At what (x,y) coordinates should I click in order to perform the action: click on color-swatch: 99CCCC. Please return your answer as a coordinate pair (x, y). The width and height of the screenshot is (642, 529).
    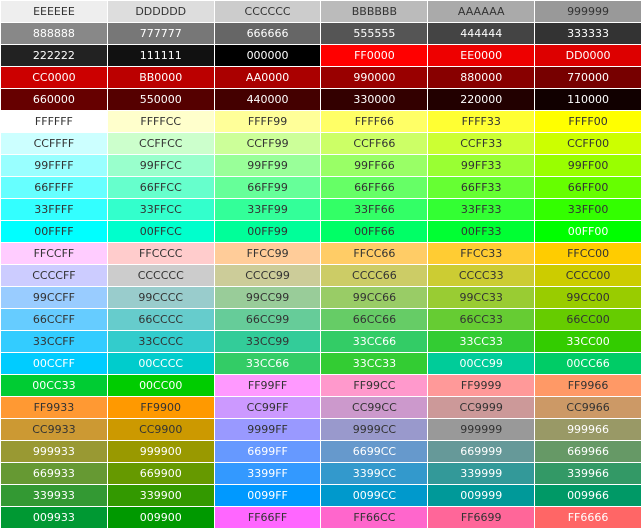
    Looking at the image, I should click on (160, 297).